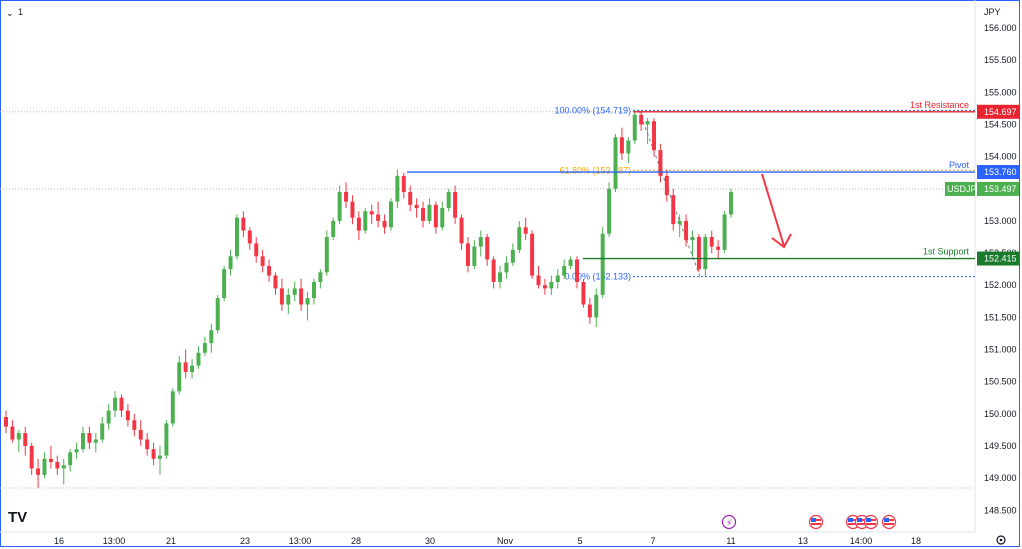 The image size is (1022, 549). Describe the element at coordinates (801, 256) in the screenshot. I see `level-1st-support: 1st Support 152.415` at that location.